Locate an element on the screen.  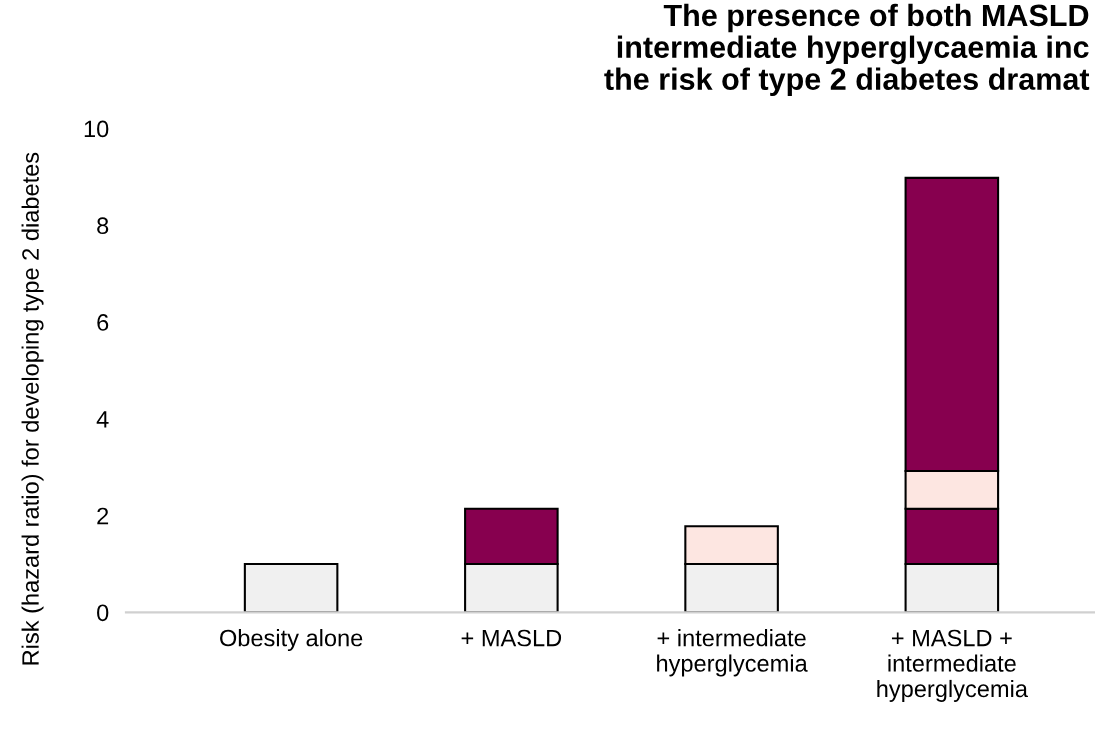
x-tick-label: + intermediate hyperglycemia is located at coordinates (732, 653).